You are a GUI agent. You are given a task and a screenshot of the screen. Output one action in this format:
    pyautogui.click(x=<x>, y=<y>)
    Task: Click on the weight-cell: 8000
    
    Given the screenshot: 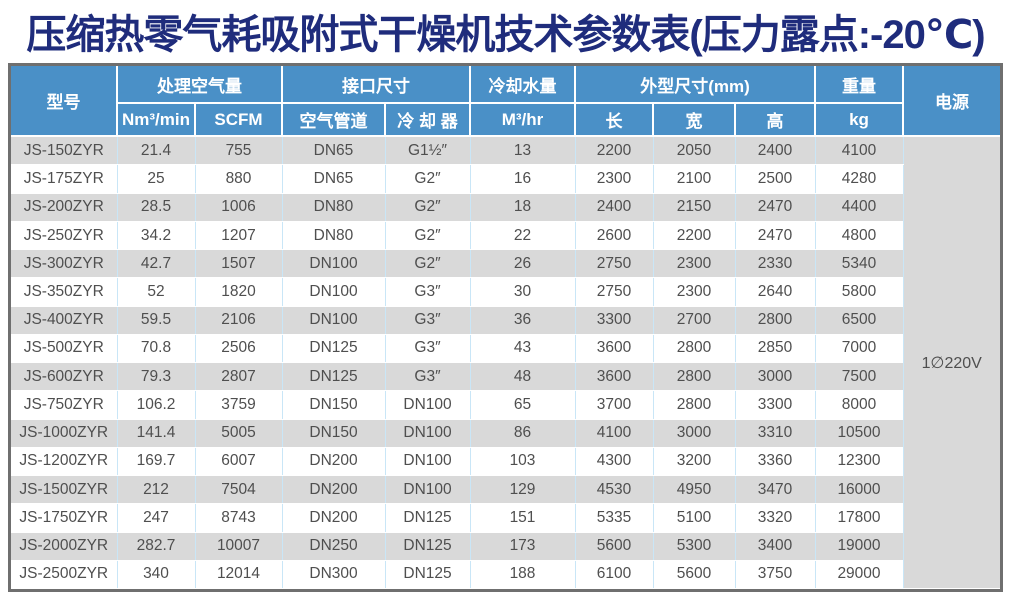 What is the action you would take?
    pyautogui.click(x=859, y=405)
    